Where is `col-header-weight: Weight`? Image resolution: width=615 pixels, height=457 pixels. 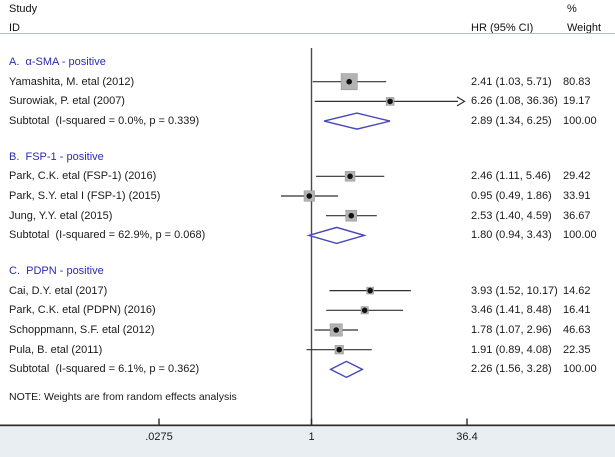 col-header-weight: Weight is located at coordinates (584, 28).